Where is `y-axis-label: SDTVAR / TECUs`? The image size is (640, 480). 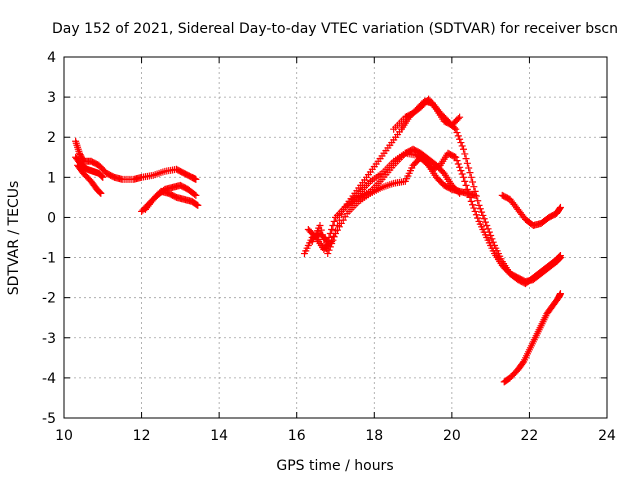
y-axis-label: SDTVAR / TECUs is located at coordinates (14, 238).